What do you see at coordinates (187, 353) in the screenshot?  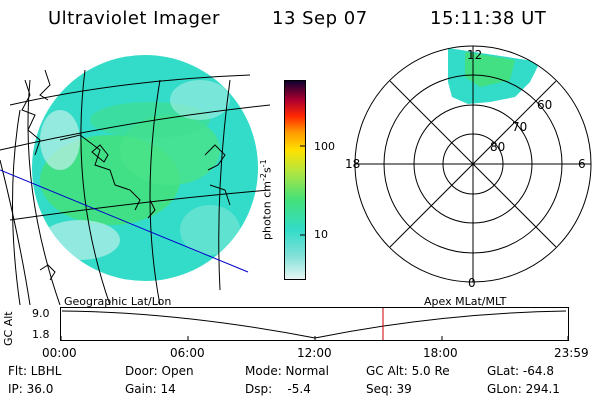 I see `xtick-0600: 06:00` at bounding box center [187, 353].